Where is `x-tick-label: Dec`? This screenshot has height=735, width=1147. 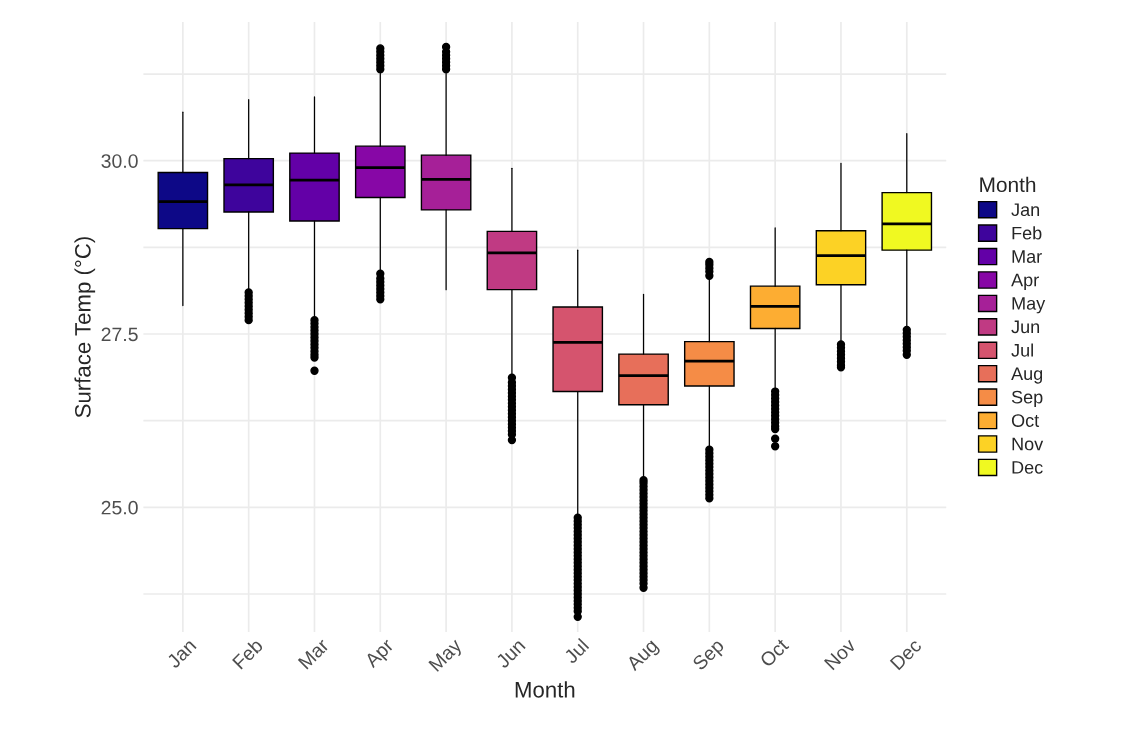
x-tick-label: Dec is located at coordinates (906, 654).